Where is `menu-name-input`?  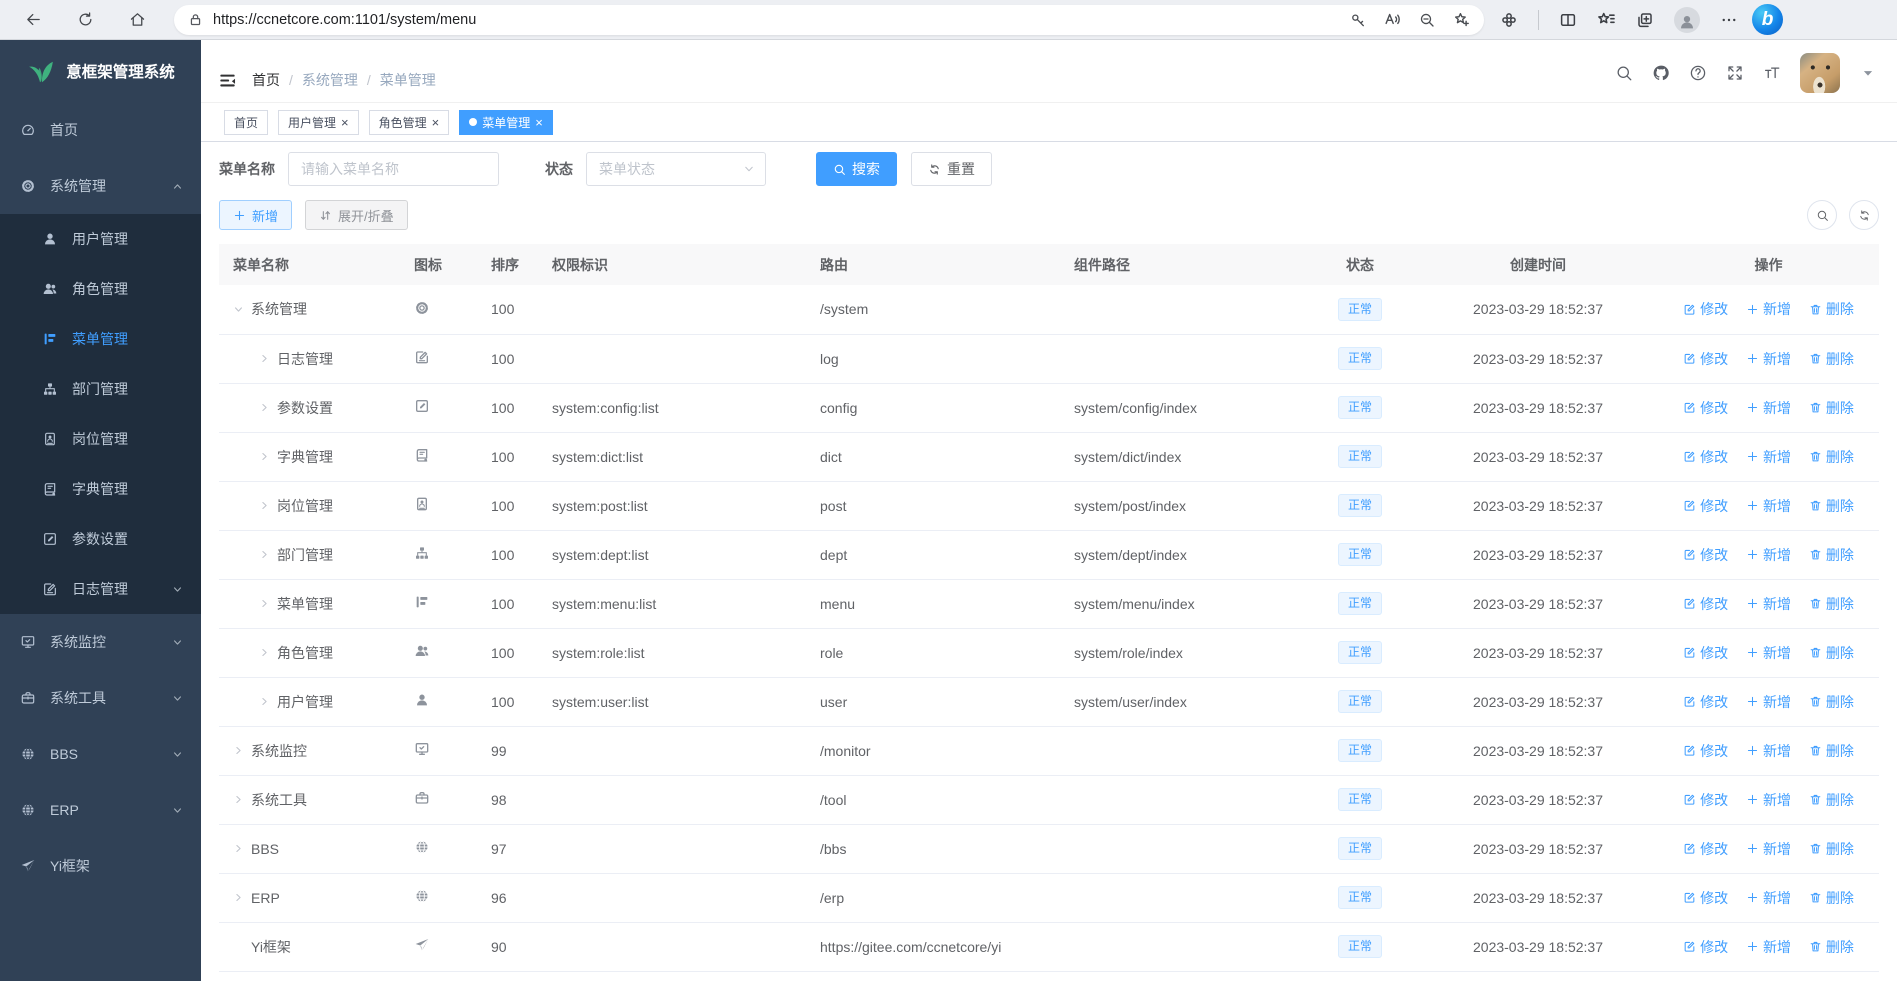 menu-name-input is located at coordinates (393, 169).